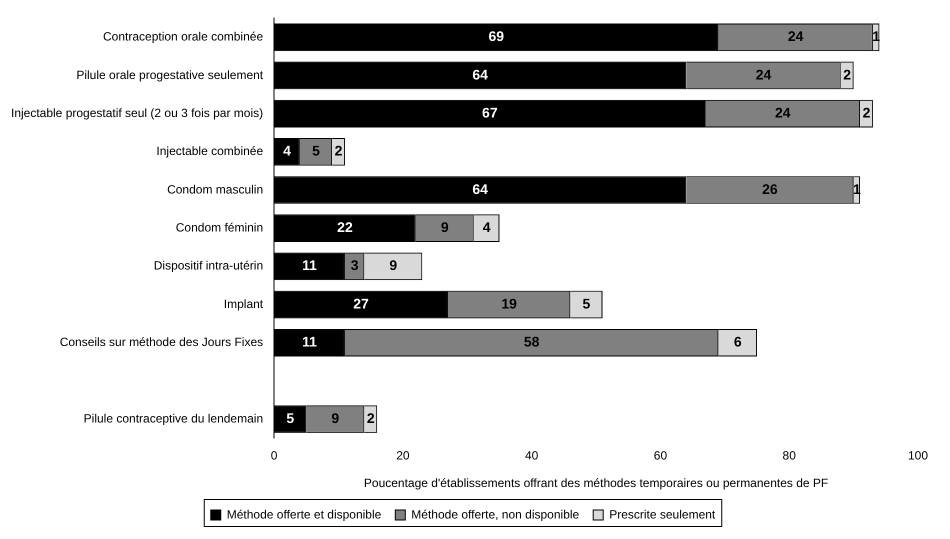  What do you see at coordinates (495, 514) in the screenshot?
I see `legend-label: Méthode offerte, non disponible` at bounding box center [495, 514].